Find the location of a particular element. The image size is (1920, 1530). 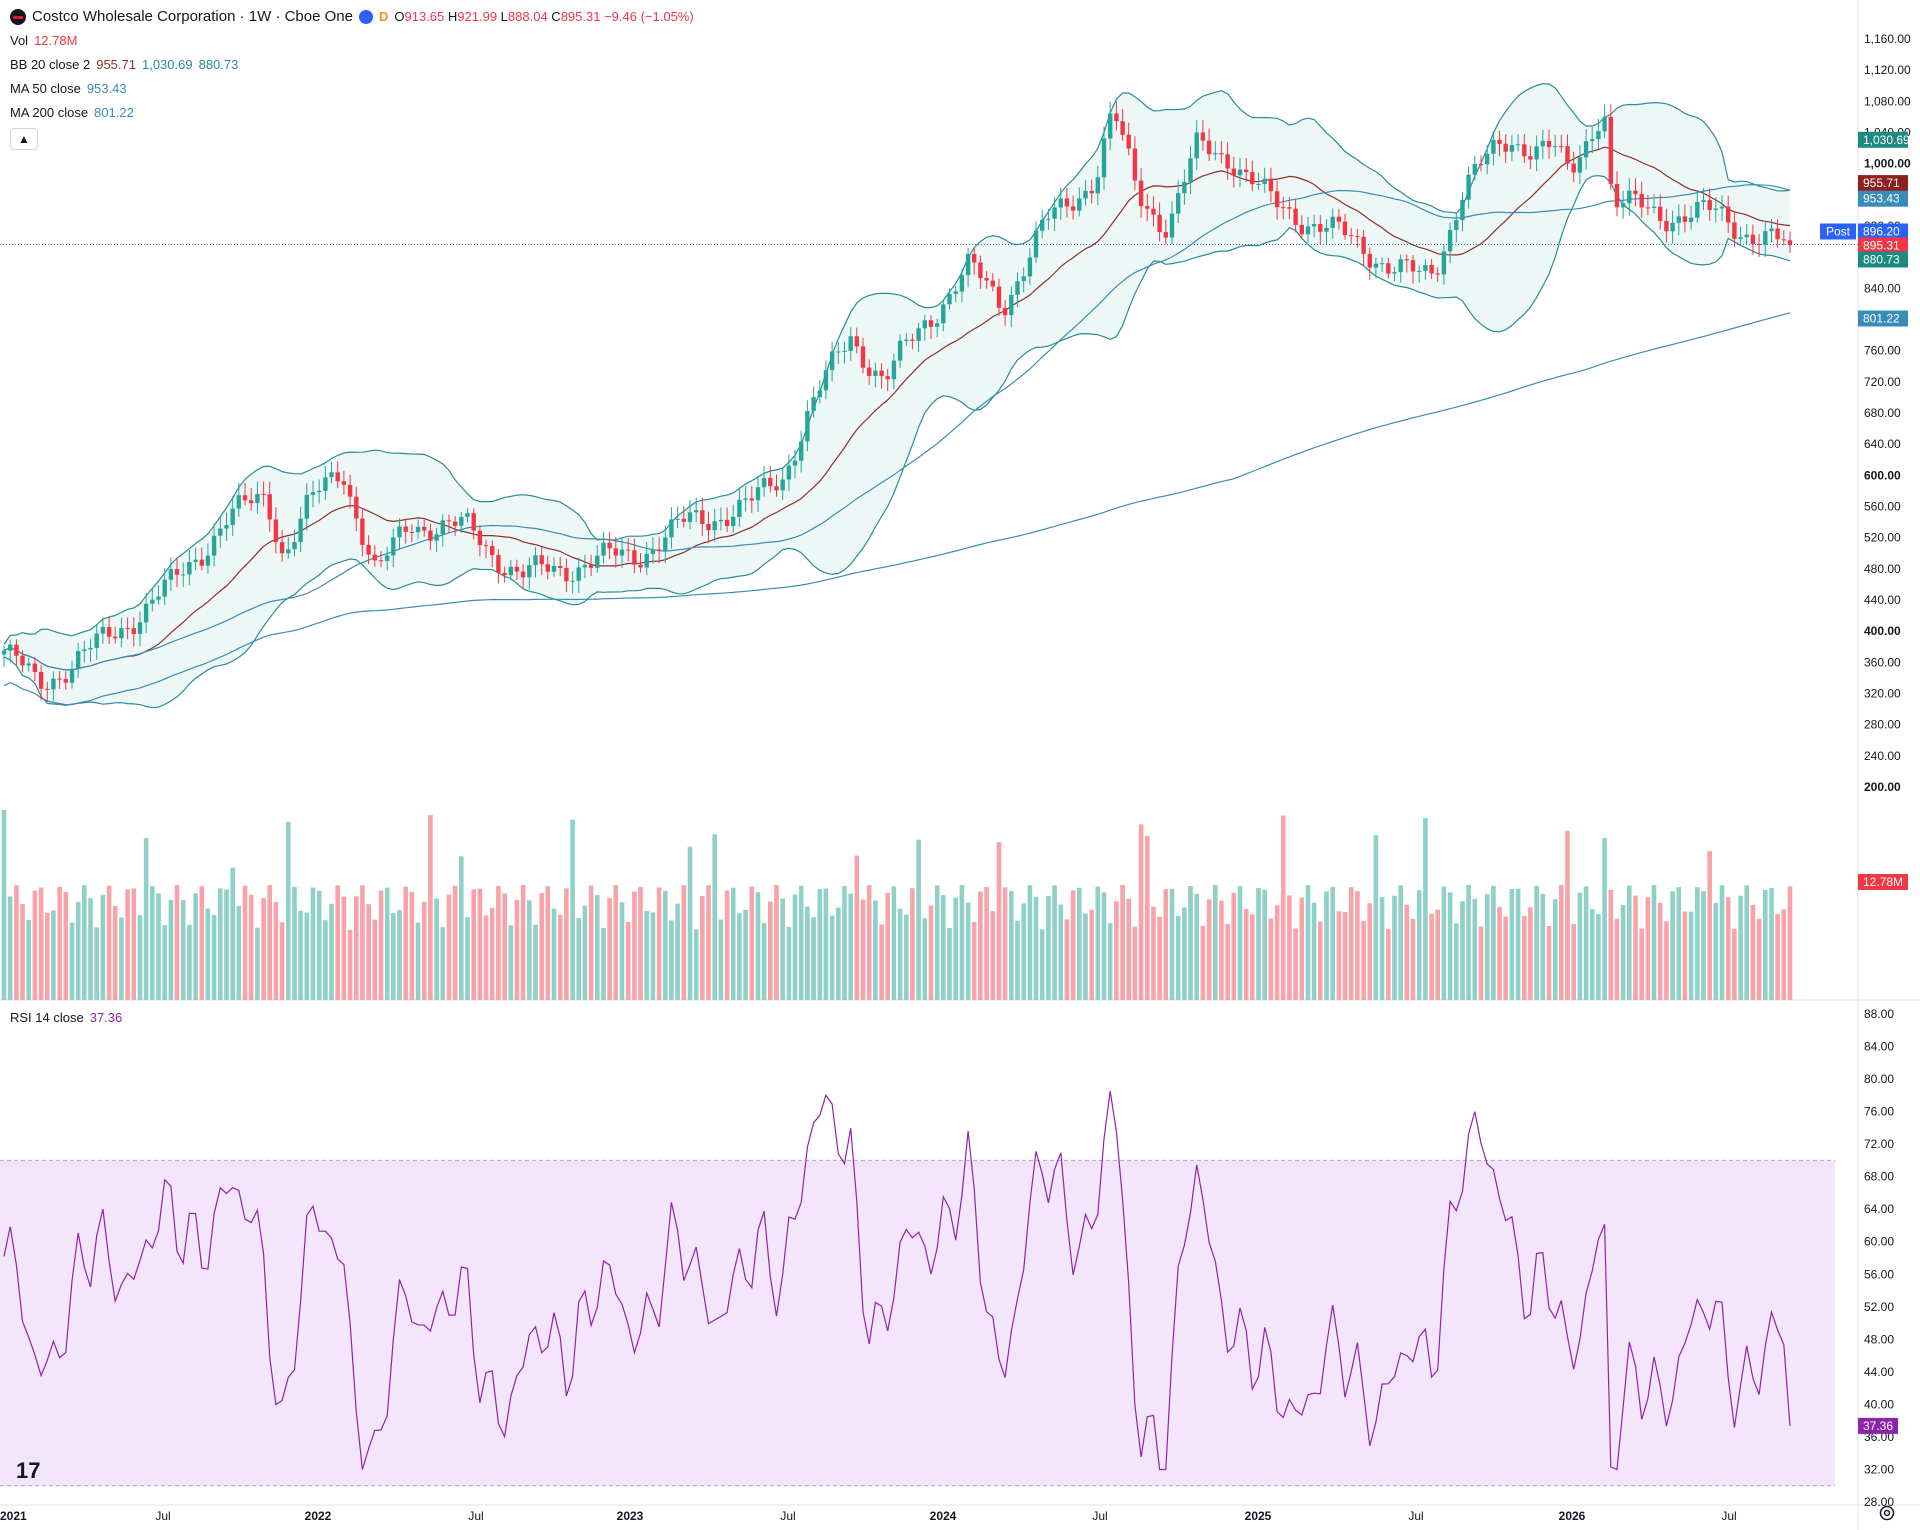

time-axis-label: 2022 is located at coordinates (318, 1516).